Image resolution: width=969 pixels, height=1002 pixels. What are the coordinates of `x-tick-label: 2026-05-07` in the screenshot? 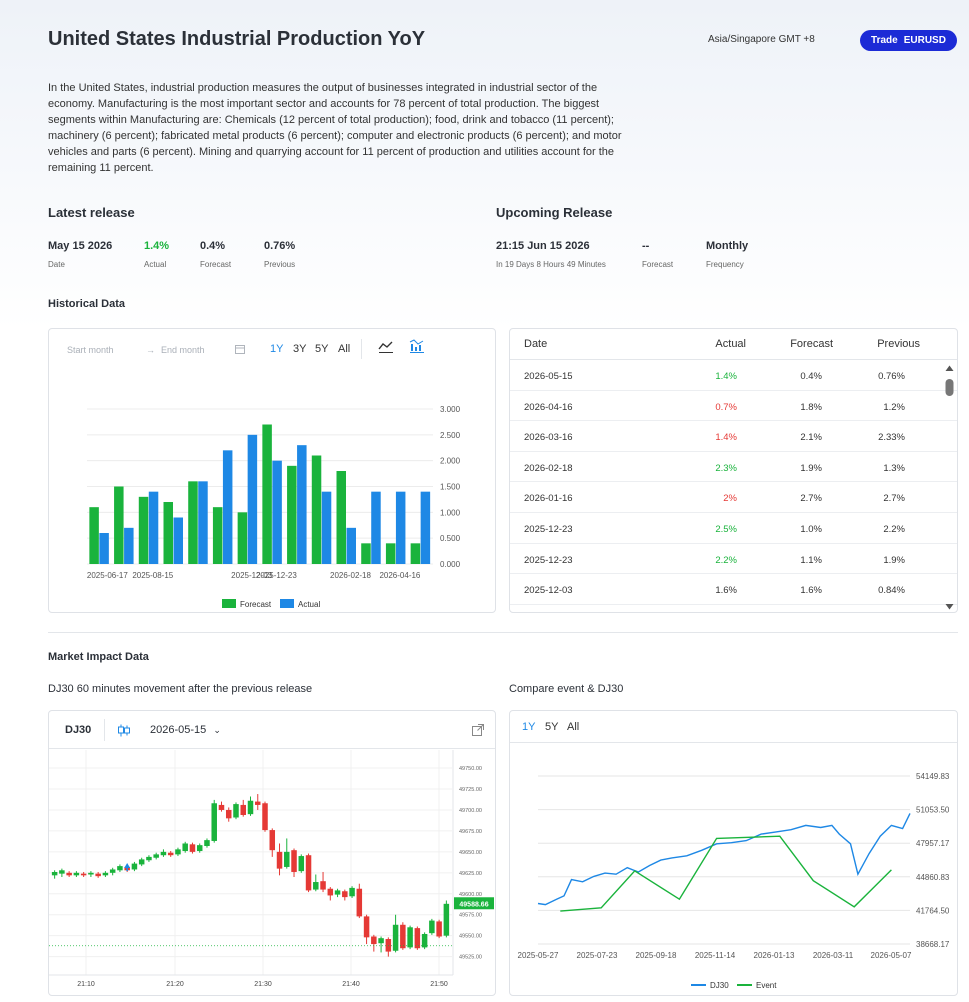 It's located at (891, 955).